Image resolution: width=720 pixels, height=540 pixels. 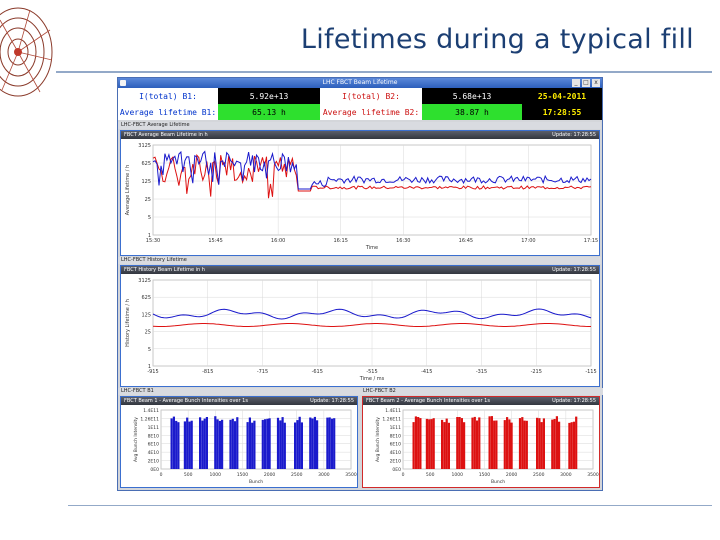 What do you see at coordinates (458, 475) in the screenshot?
I see `b2-x-tick: 1000` at bounding box center [458, 475].